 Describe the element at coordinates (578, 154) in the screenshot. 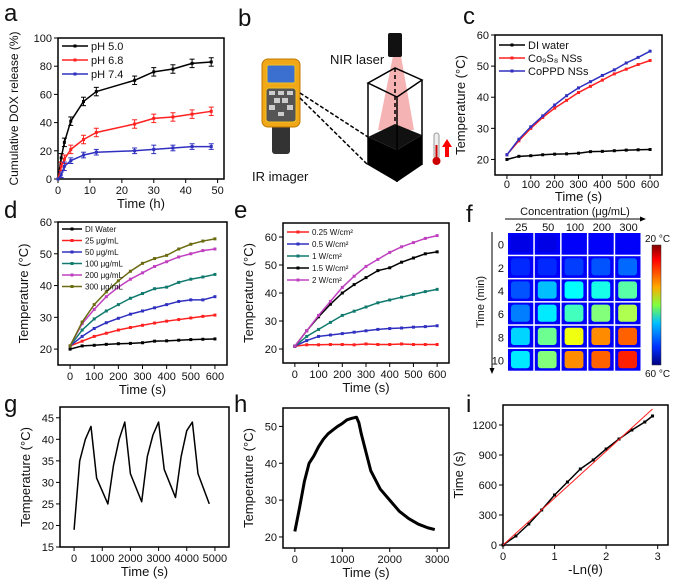

I see `series-DI water` at that location.